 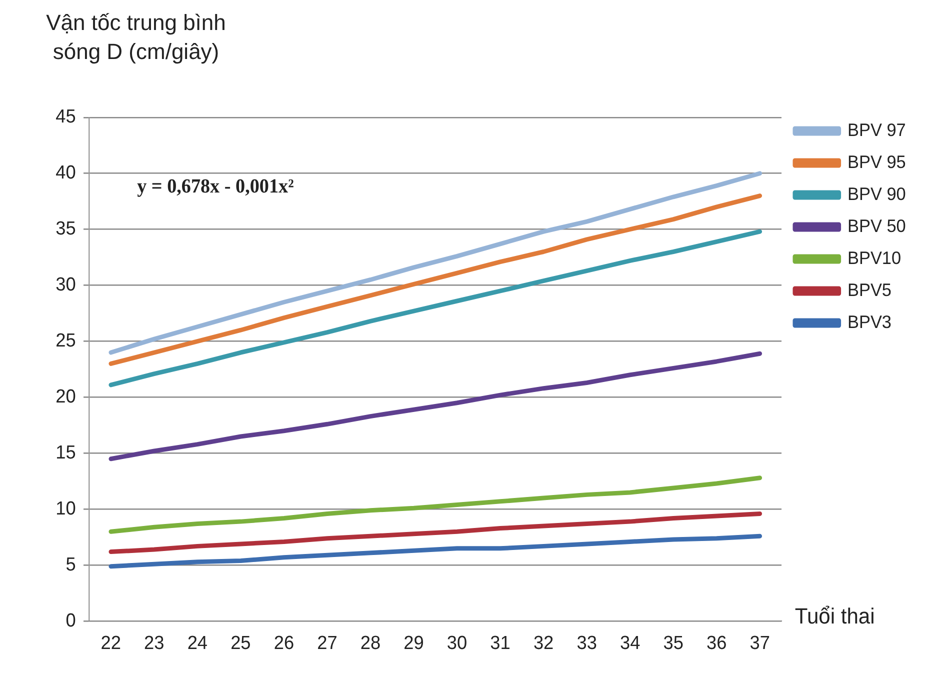 I want to click on x-tick-label: 26, so click(x=284, y=642).